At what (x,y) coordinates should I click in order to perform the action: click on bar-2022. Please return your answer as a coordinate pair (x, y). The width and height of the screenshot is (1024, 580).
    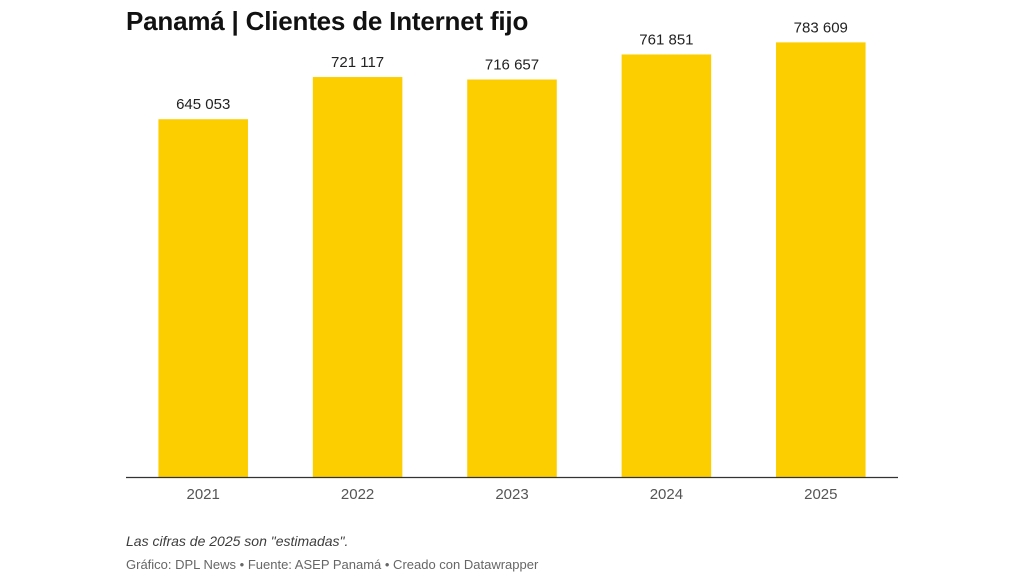
    Looking at the image, I should click on (357, 277).